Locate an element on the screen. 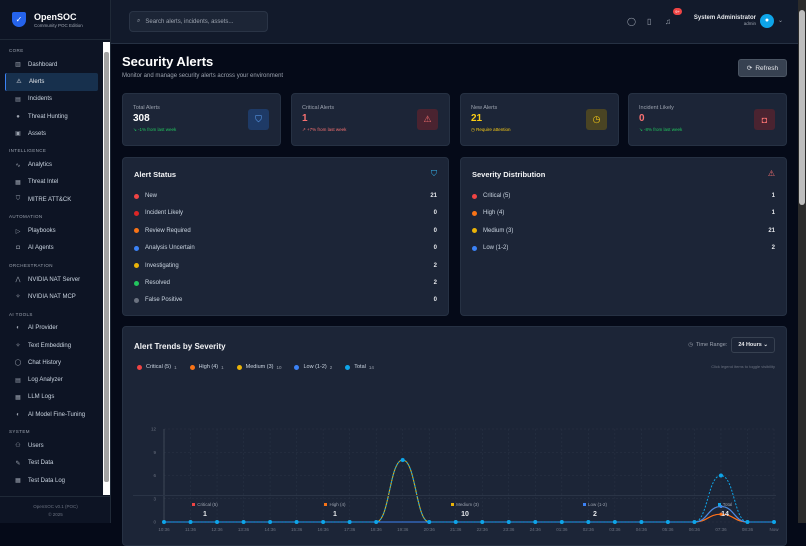 Image resolution: width=806 pixels, height=546 pixels. y-tick-label: 6 is located at coordinates (154, 475).